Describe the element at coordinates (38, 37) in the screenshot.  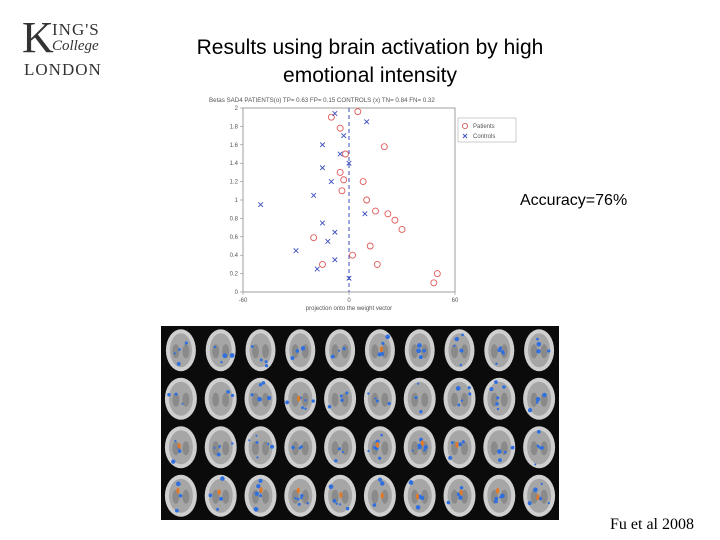
I see `logo-letter-k: K` at that location.